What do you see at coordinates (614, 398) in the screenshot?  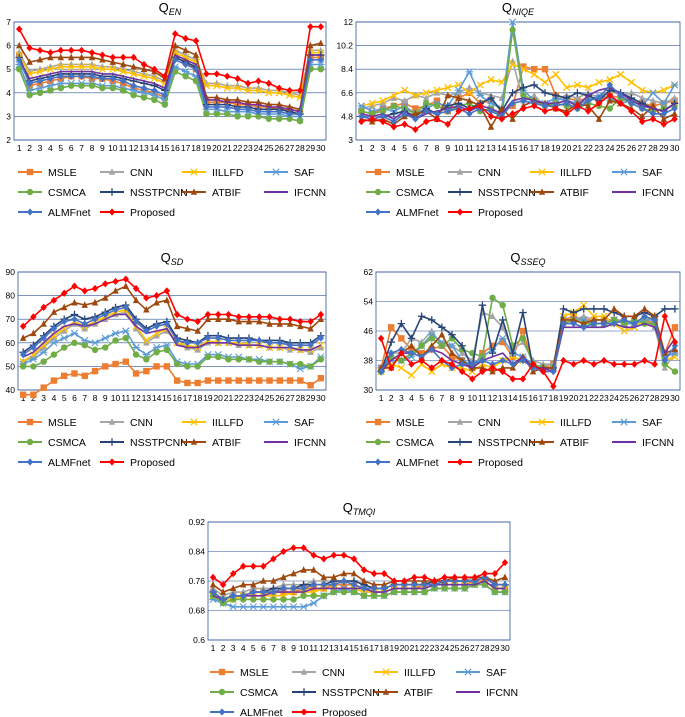 I see `x-tick-label: 24` at bounding box center [614, 398].